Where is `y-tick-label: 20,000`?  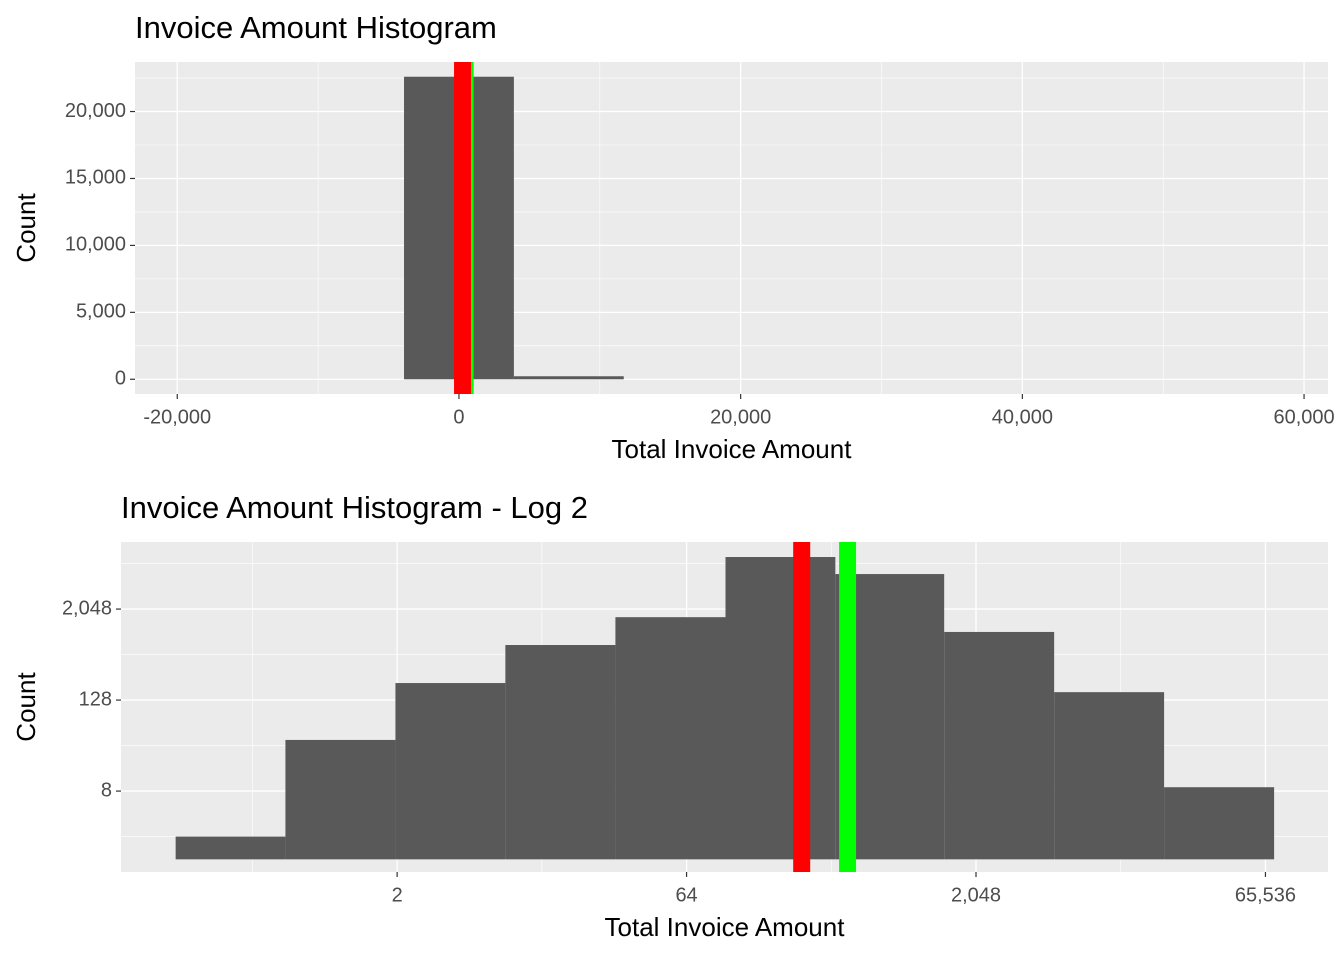
y-tick-label: 20,000 is located at coordinates (95, 111).